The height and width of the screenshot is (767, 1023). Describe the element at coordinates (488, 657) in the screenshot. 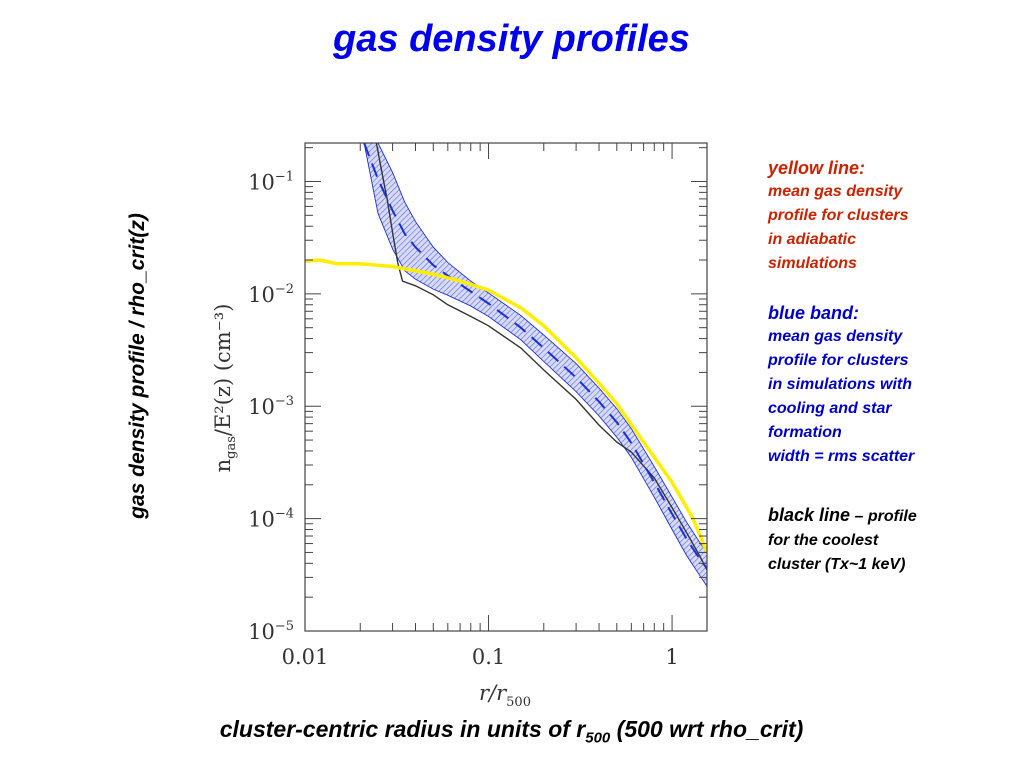

I see `x-tick-label: 0.1` at that location.